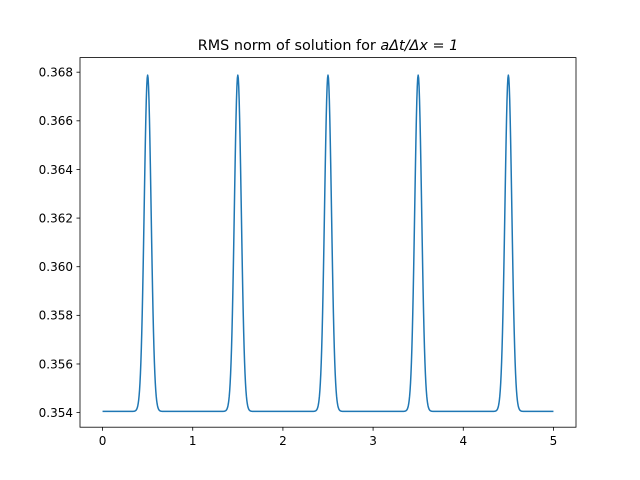 The height and width of the screenshot is (480, 640). What do you see at coordinates (56, 72) in the screenshot?
I see `y-tick-label: 0.368` at bounding box center [56, 72].